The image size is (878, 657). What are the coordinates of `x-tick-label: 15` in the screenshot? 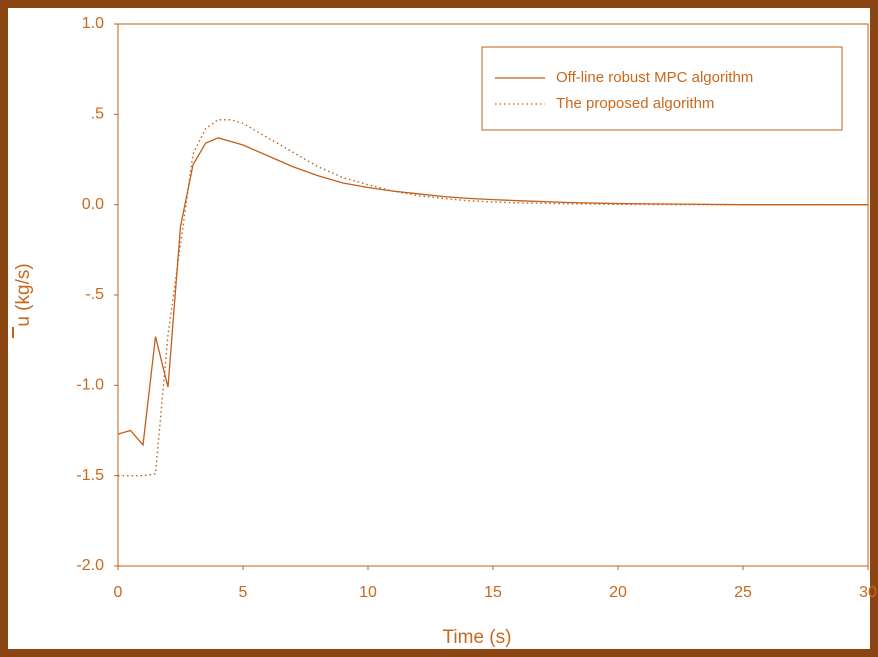 It's located at (493, 592).